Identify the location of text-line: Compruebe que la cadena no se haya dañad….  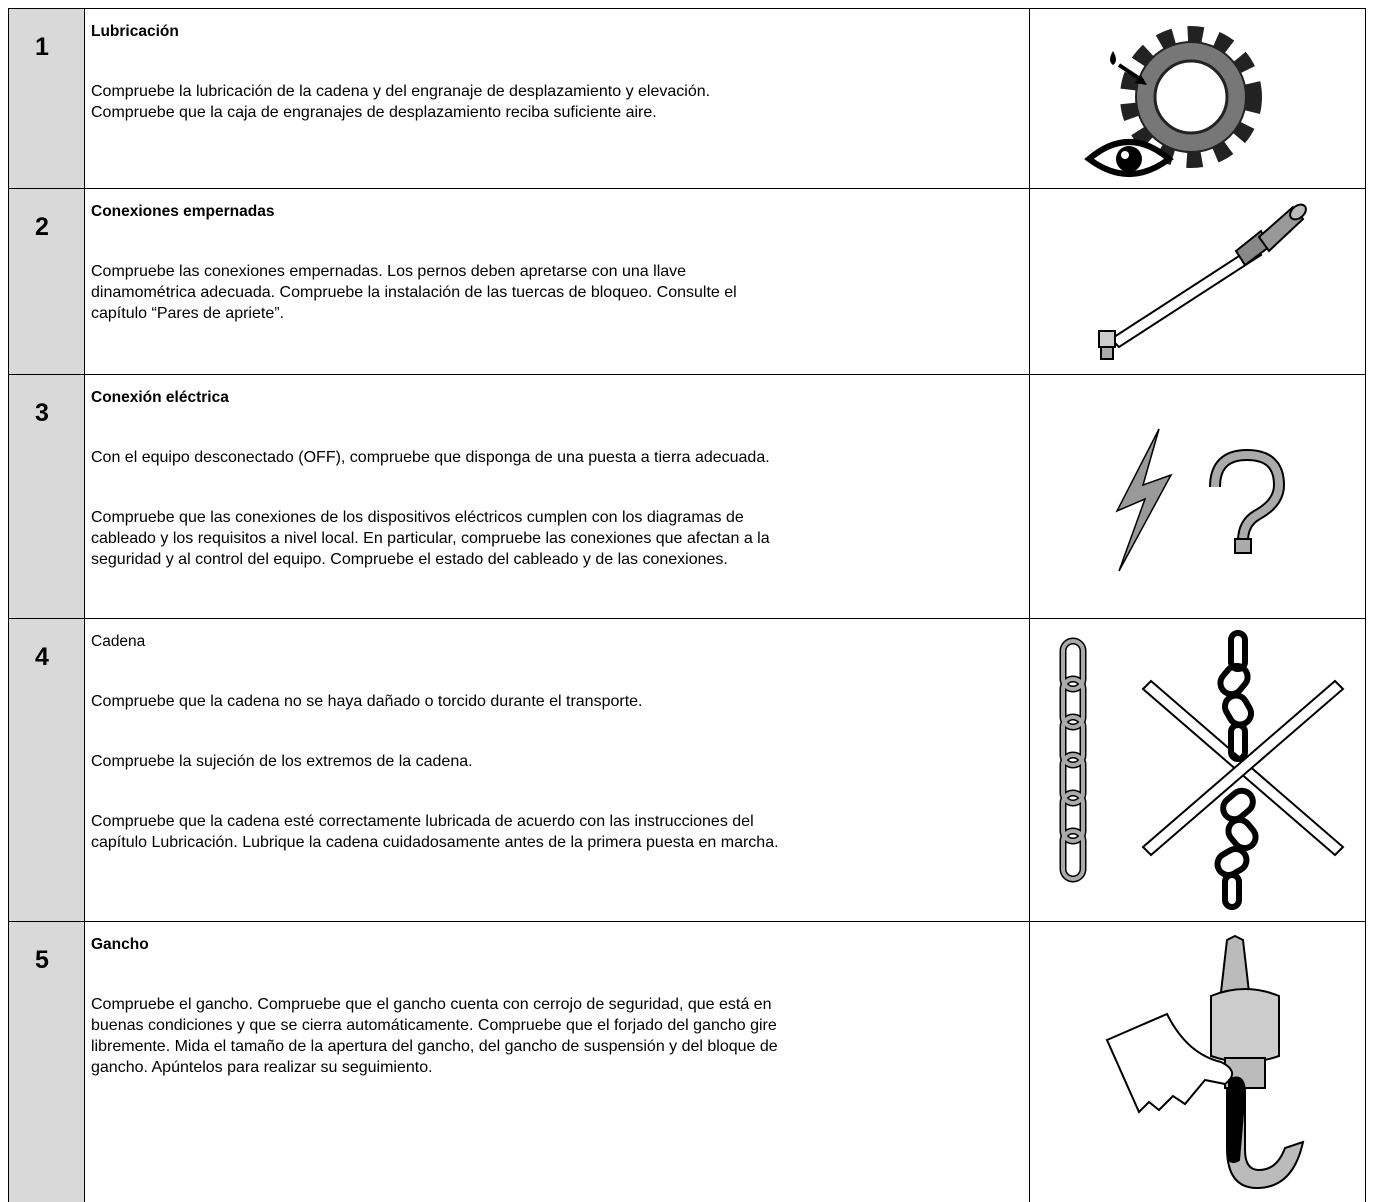
(367, 701).